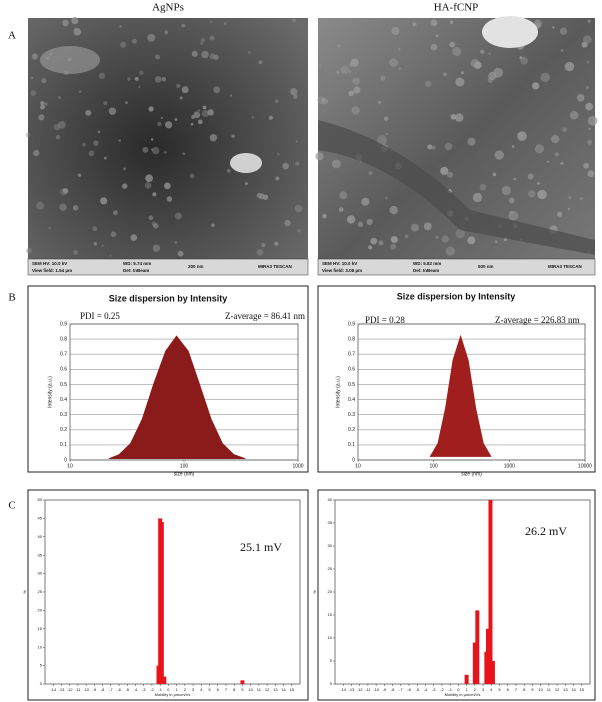 Image resolution: width=602 pixels, height=702 pixels. What do you see at coordinates (351, 385) in the screenshot?
I see `y-tick-label: 0.5` at bounding box center [351, 385].